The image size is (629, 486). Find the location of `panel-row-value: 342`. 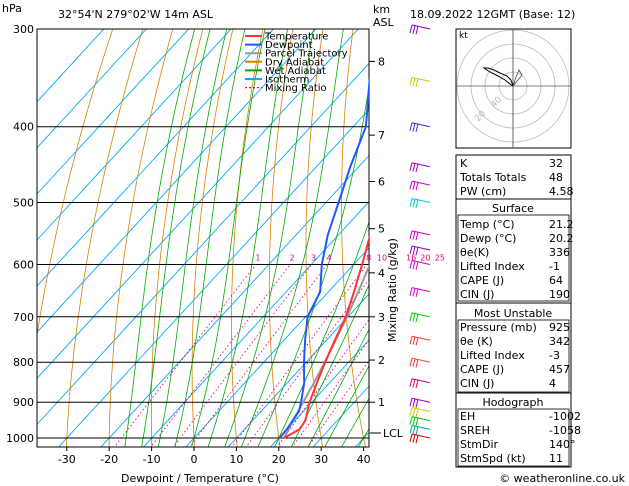

panel-row-value: 342 is located at coordinates (559, 341).